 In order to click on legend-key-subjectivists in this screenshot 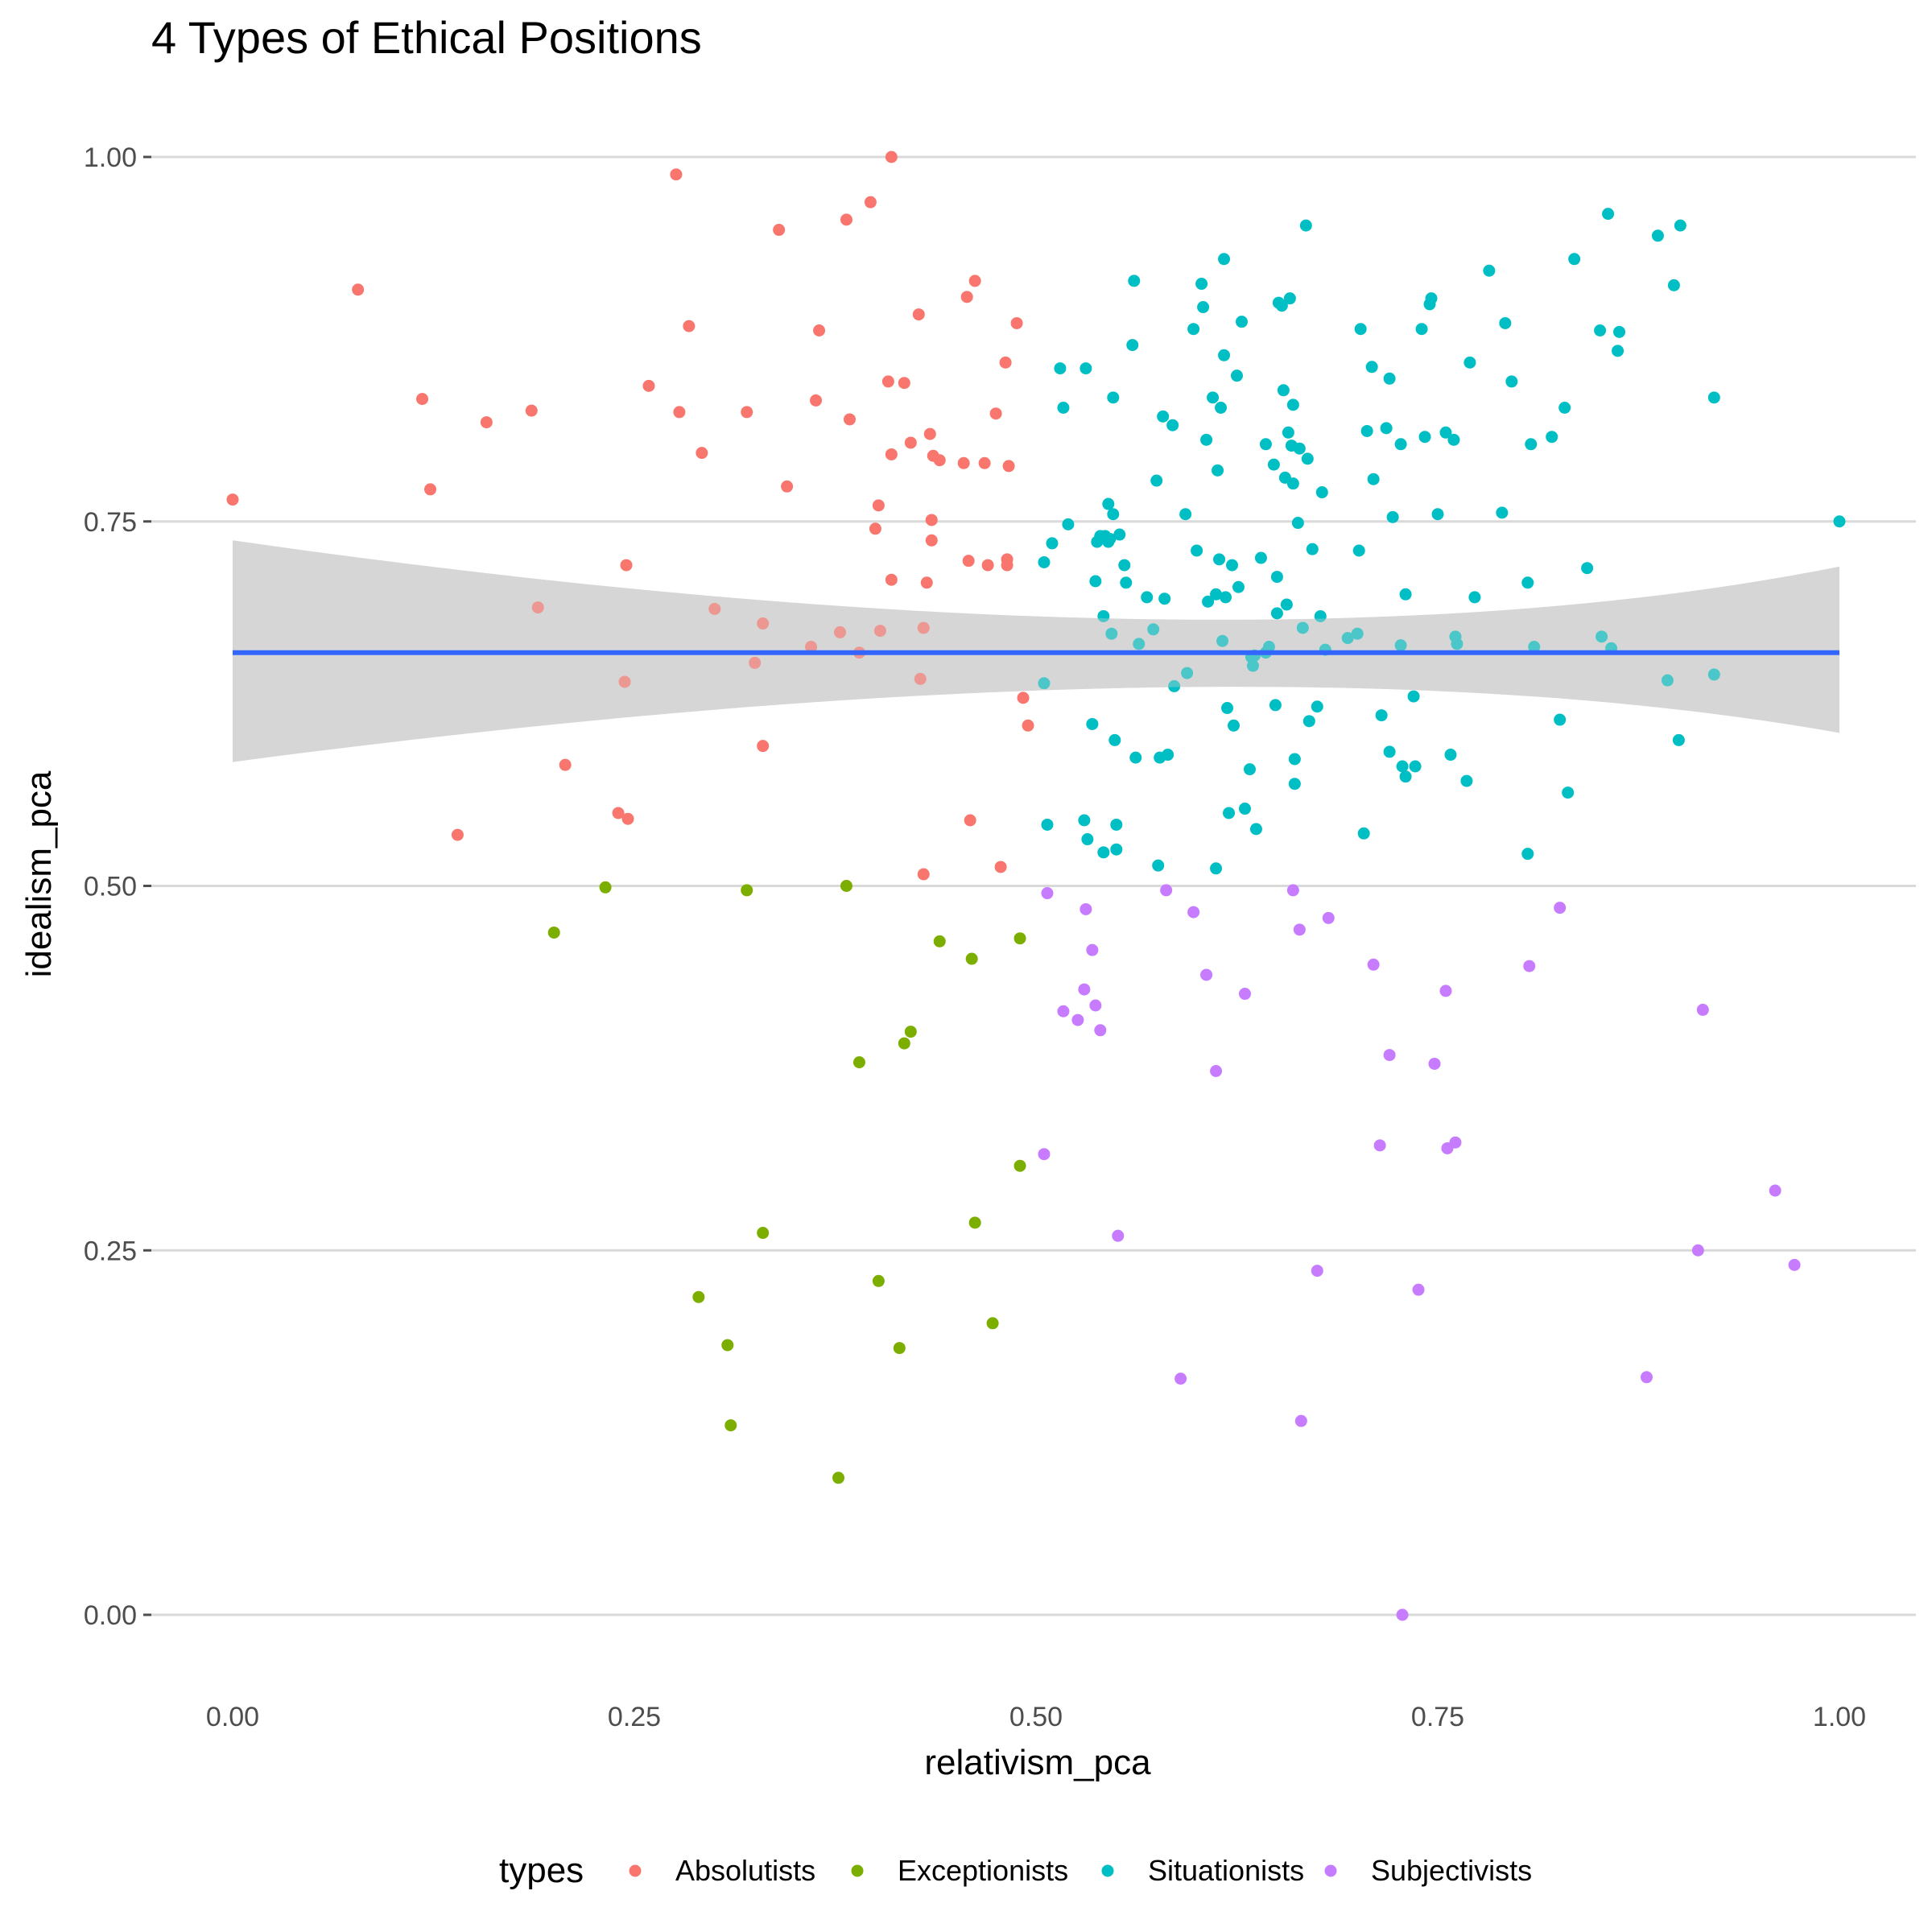, I will do `click(1330, 1870)`.